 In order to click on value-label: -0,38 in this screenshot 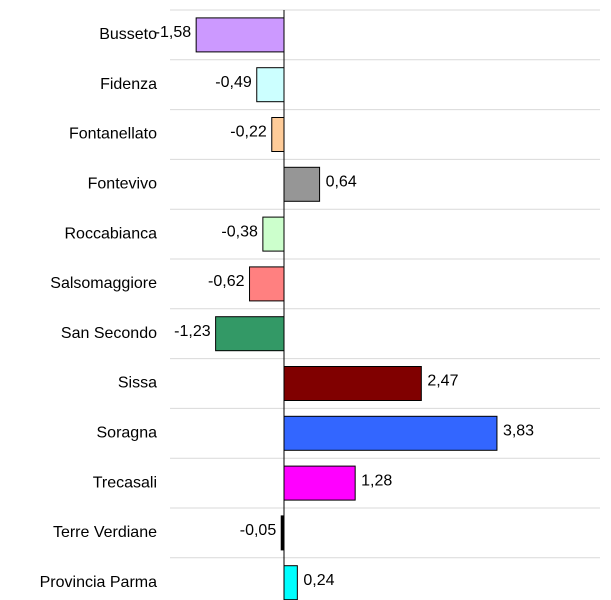, I will do `click(239, 231)`.